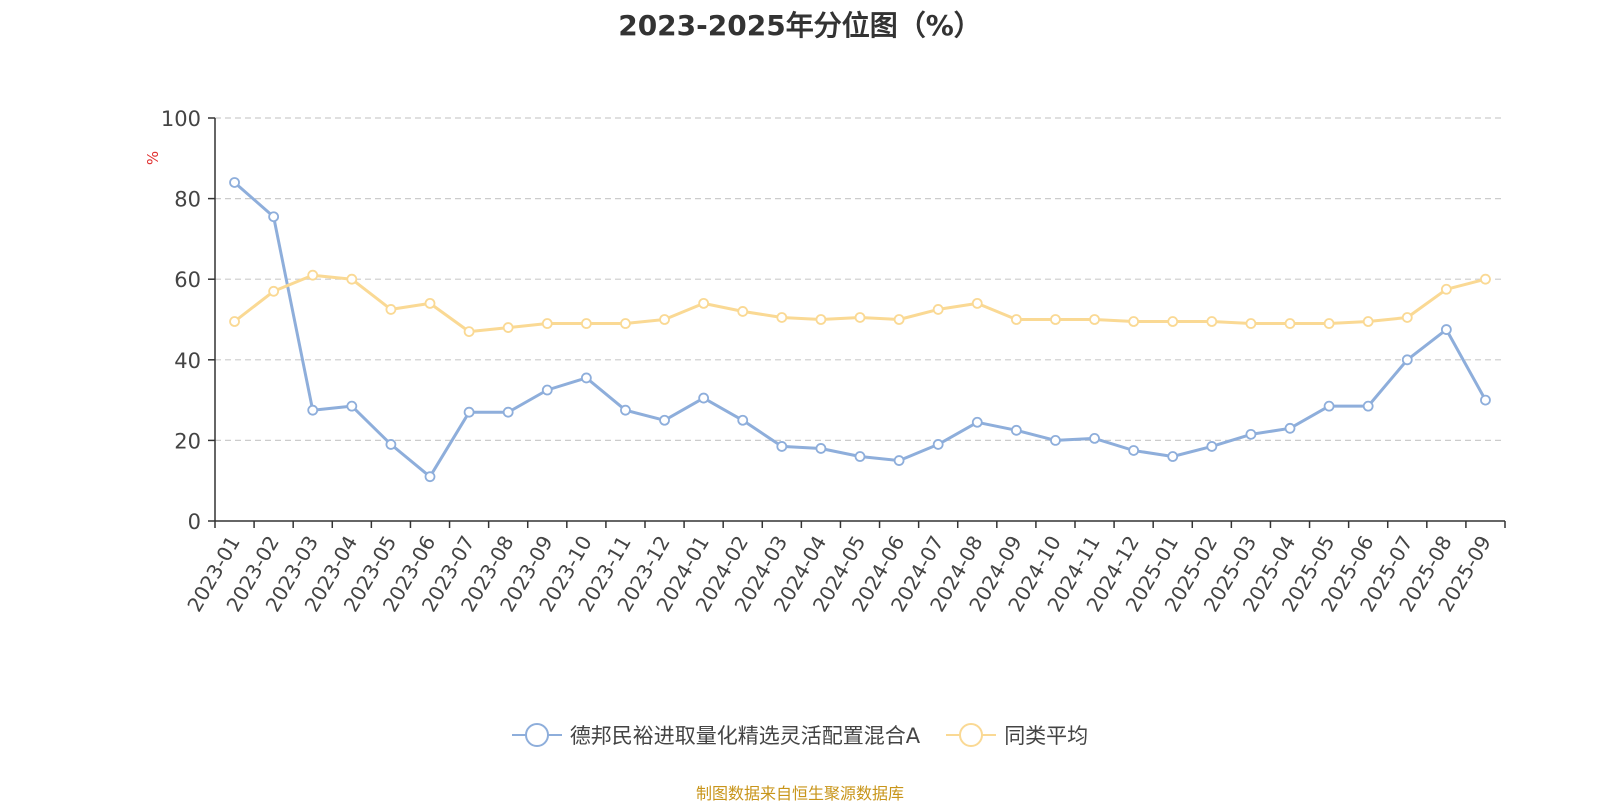  I want to click on y-tick-label-40: 40, so click(187, 361).